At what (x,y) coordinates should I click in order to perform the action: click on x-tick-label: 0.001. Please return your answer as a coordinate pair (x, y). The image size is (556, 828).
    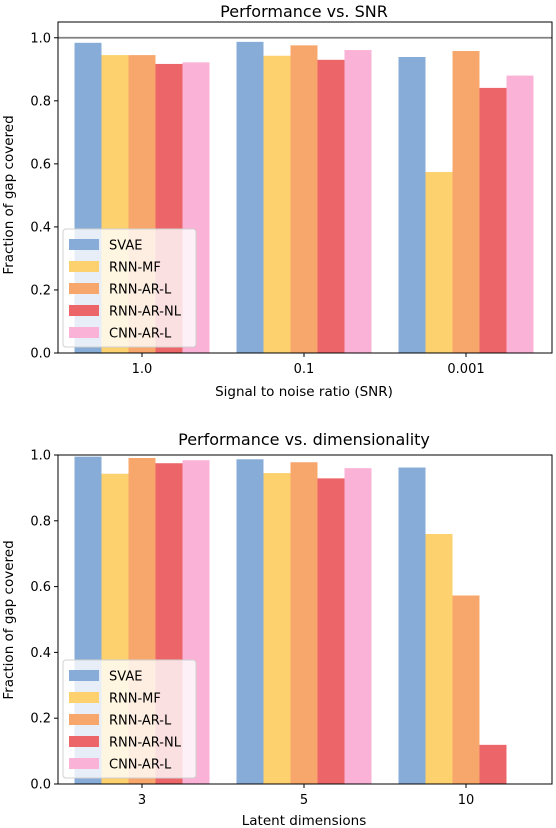
    Looking at the image, I should click on (465, 369).